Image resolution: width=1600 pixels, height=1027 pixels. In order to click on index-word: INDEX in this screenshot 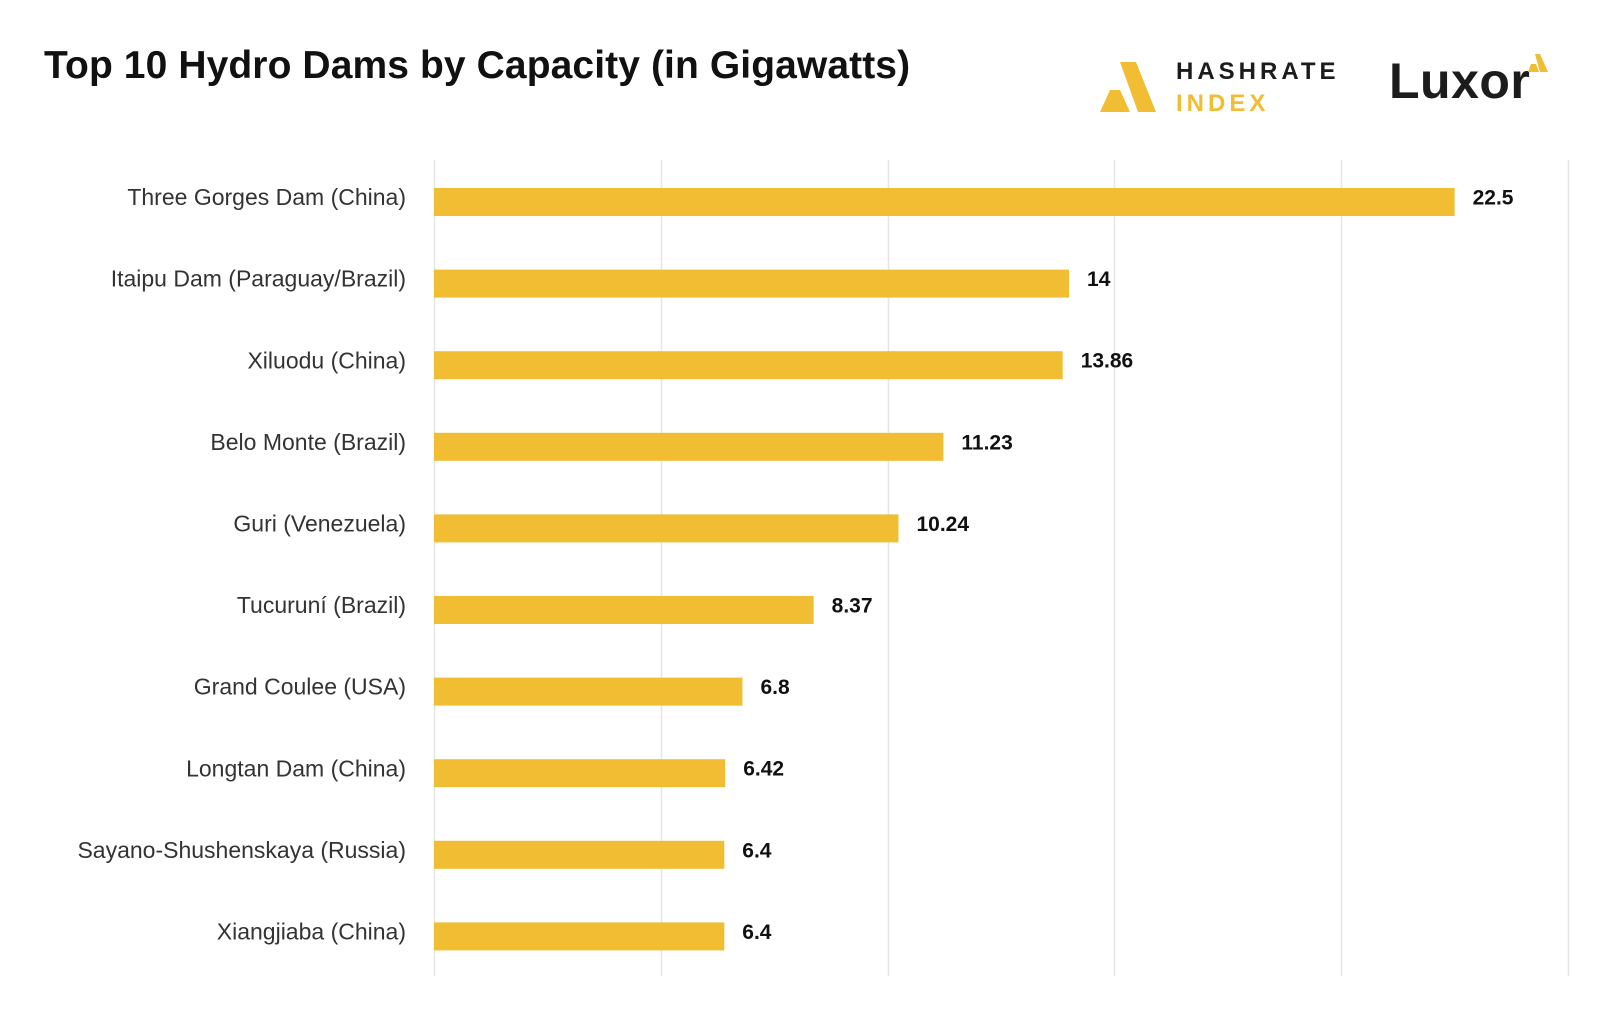, I will do `click(1223, 103)`.